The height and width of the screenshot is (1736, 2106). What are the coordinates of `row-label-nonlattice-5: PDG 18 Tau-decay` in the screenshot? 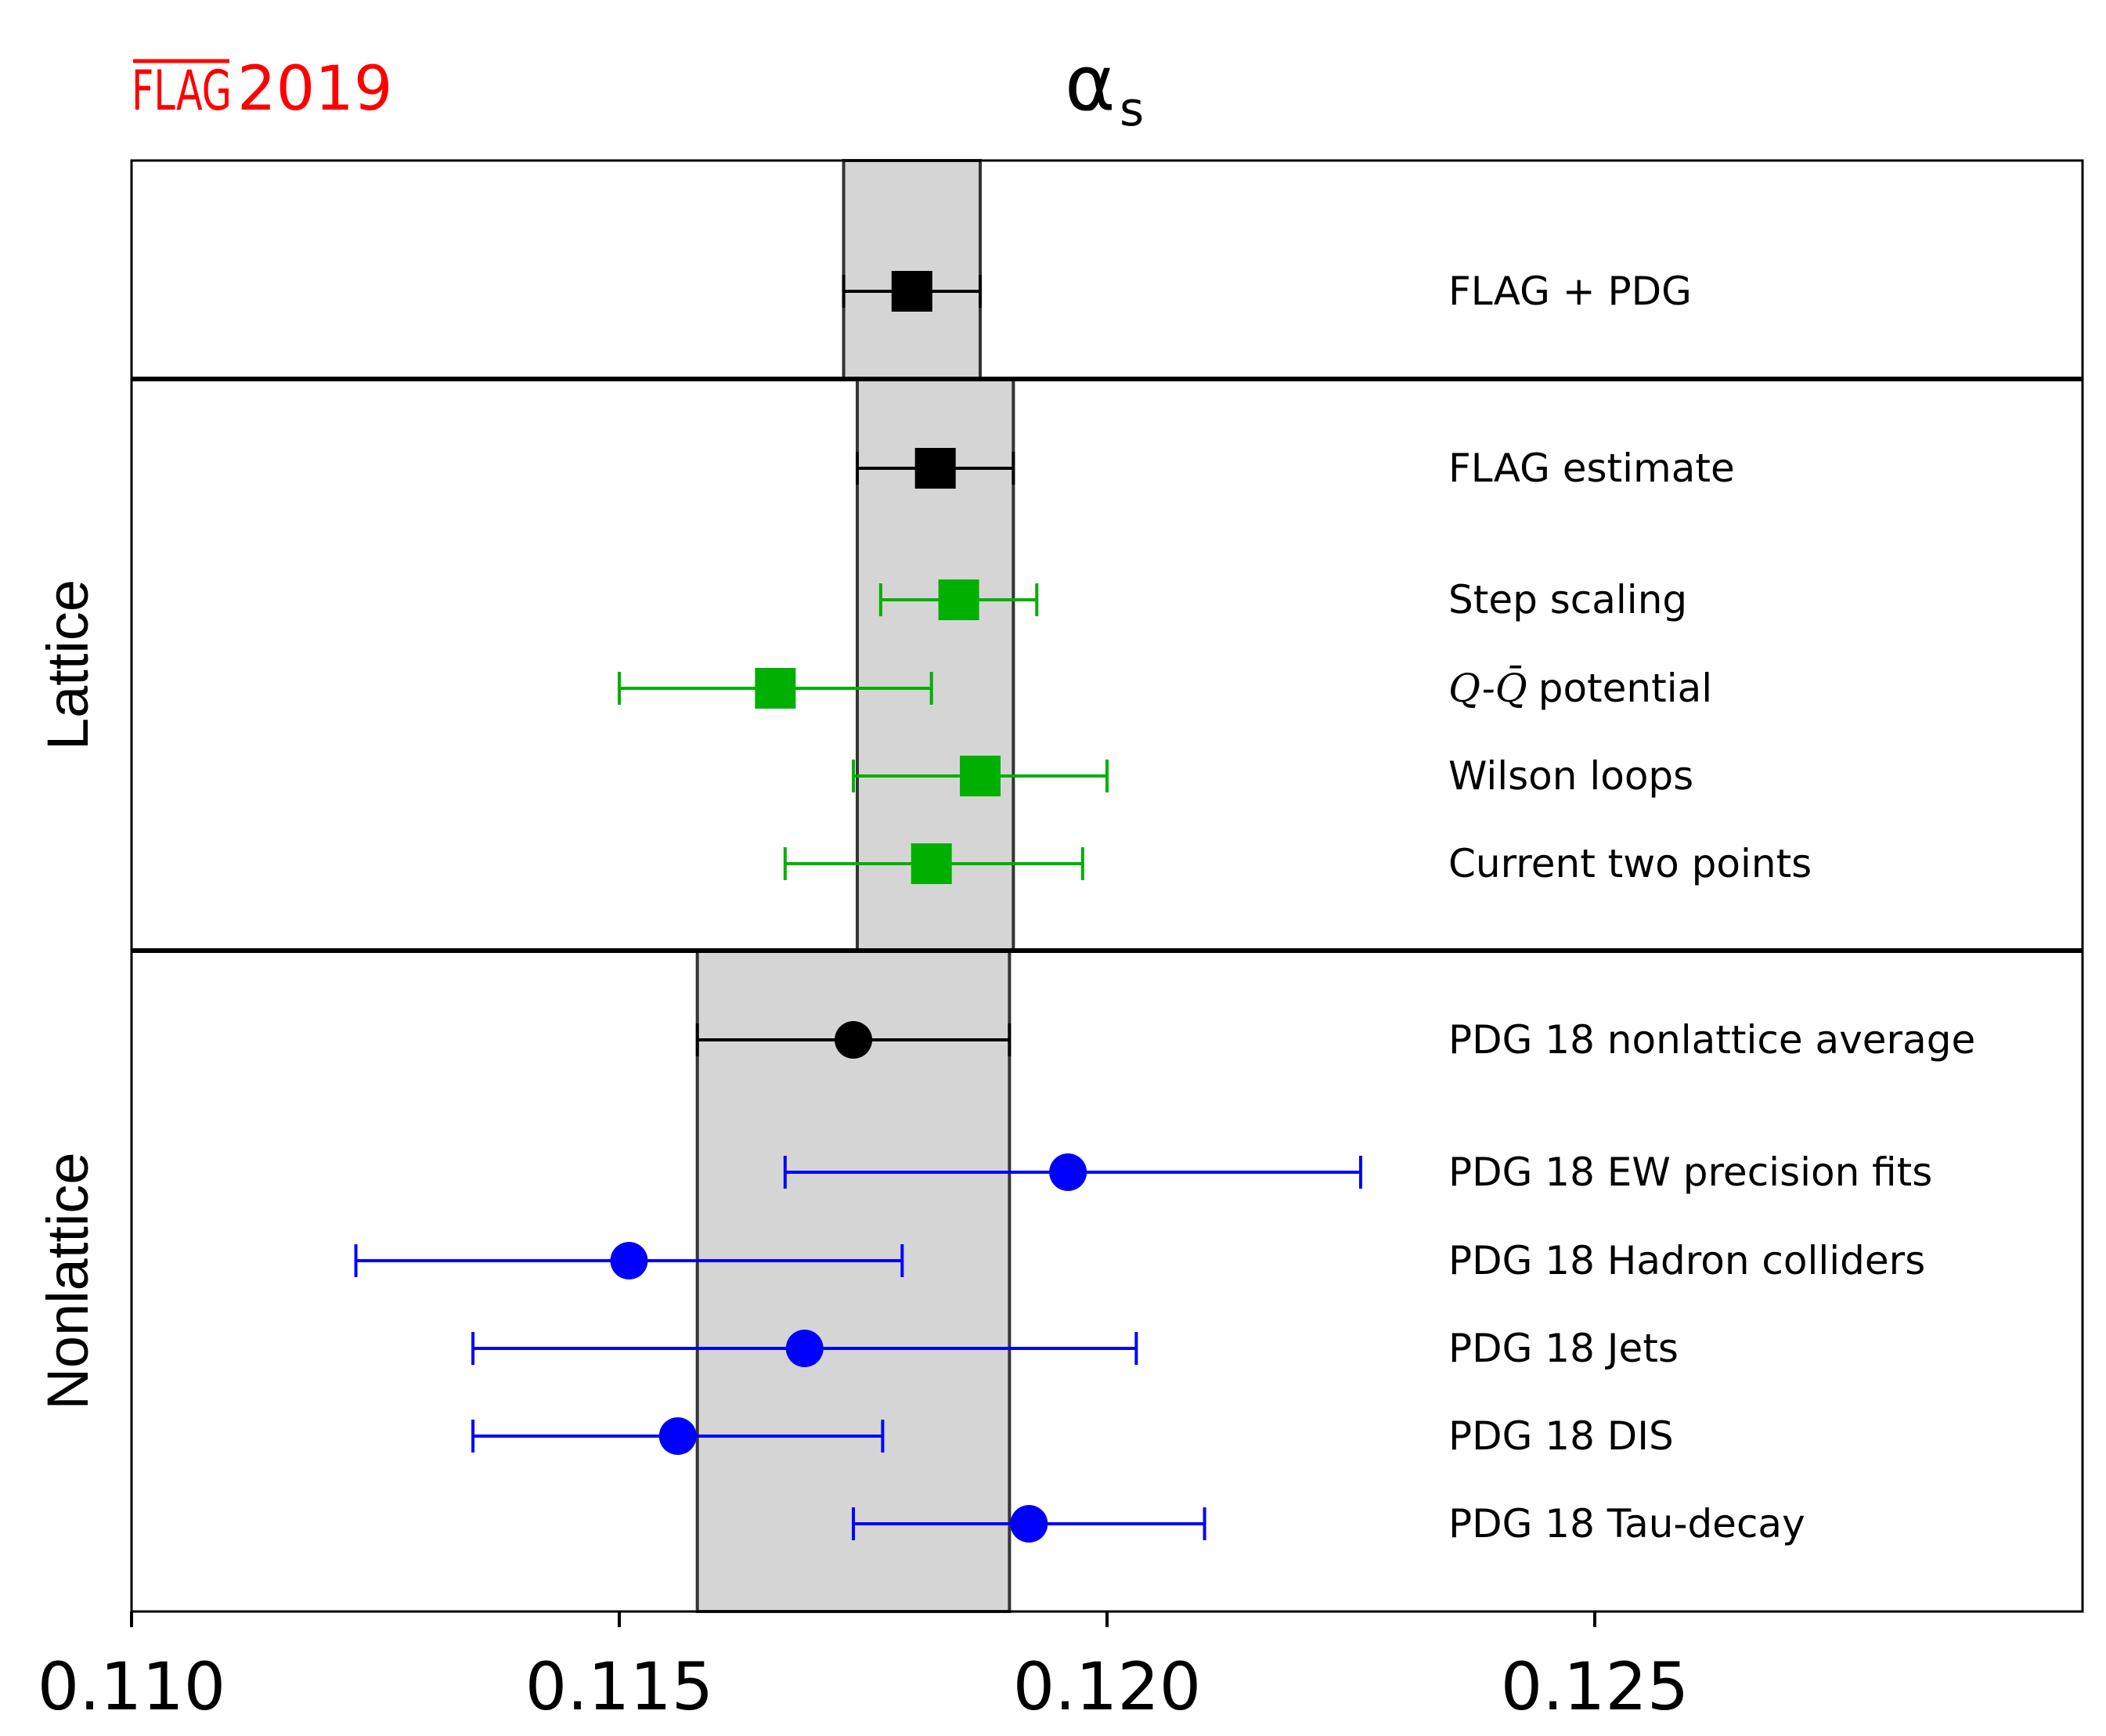 It's located at (1627, 1524).